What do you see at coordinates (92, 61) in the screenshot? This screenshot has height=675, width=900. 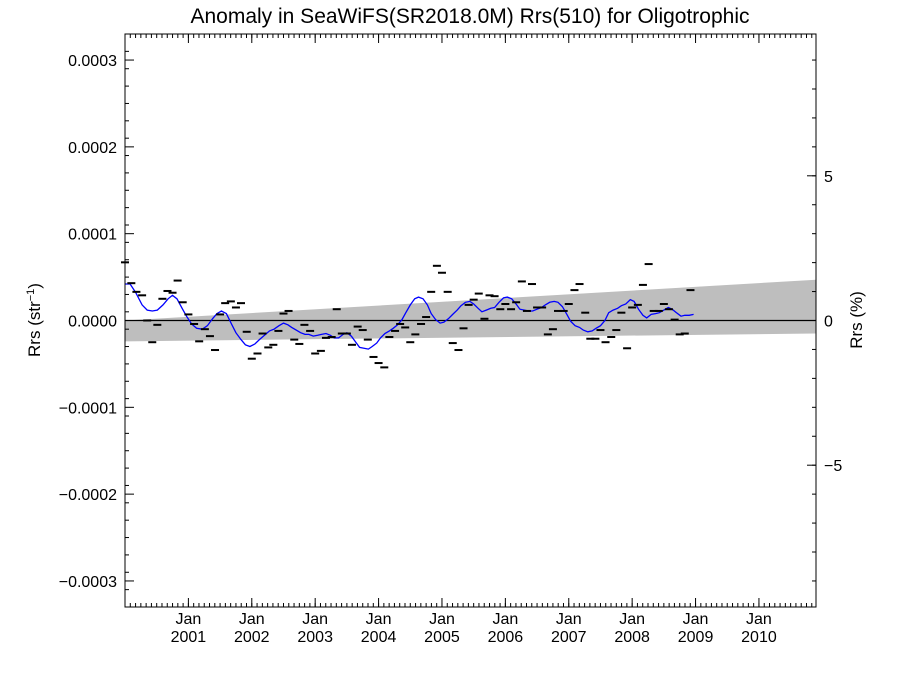 I see `y-tick-label: 0.0003` at bounding box center [92, 61].